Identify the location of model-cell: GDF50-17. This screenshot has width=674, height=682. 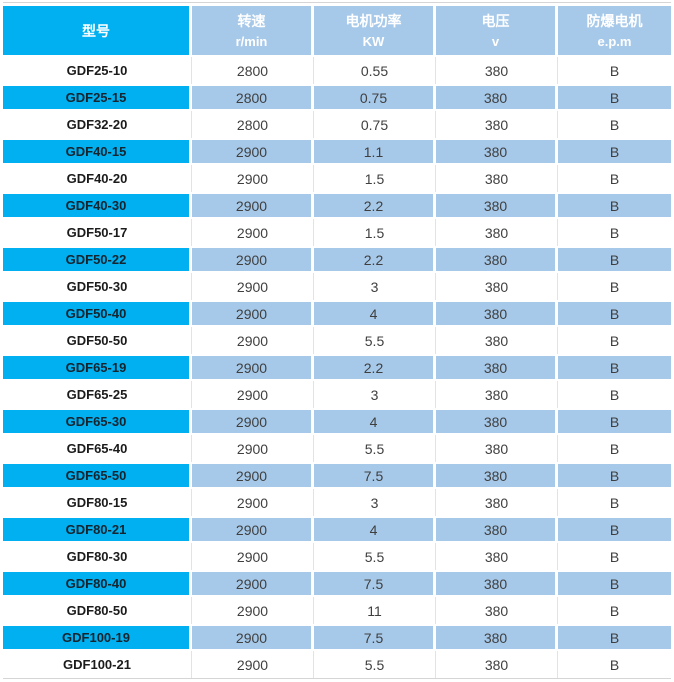
(97, 232).